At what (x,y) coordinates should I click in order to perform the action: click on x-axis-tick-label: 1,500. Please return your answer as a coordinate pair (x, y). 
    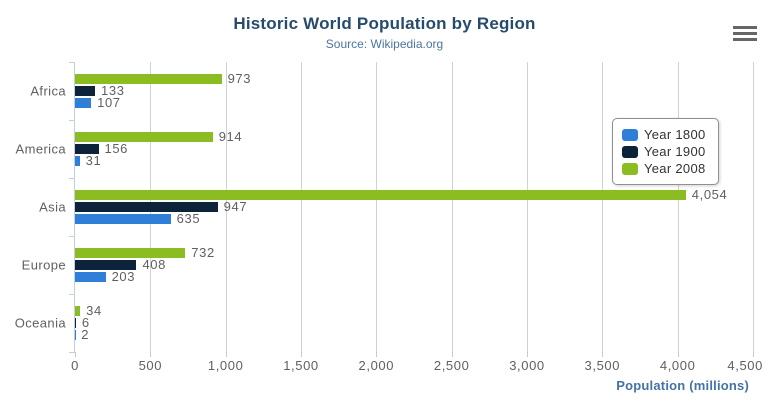
    Looking at the image, I should click on (301, 365).